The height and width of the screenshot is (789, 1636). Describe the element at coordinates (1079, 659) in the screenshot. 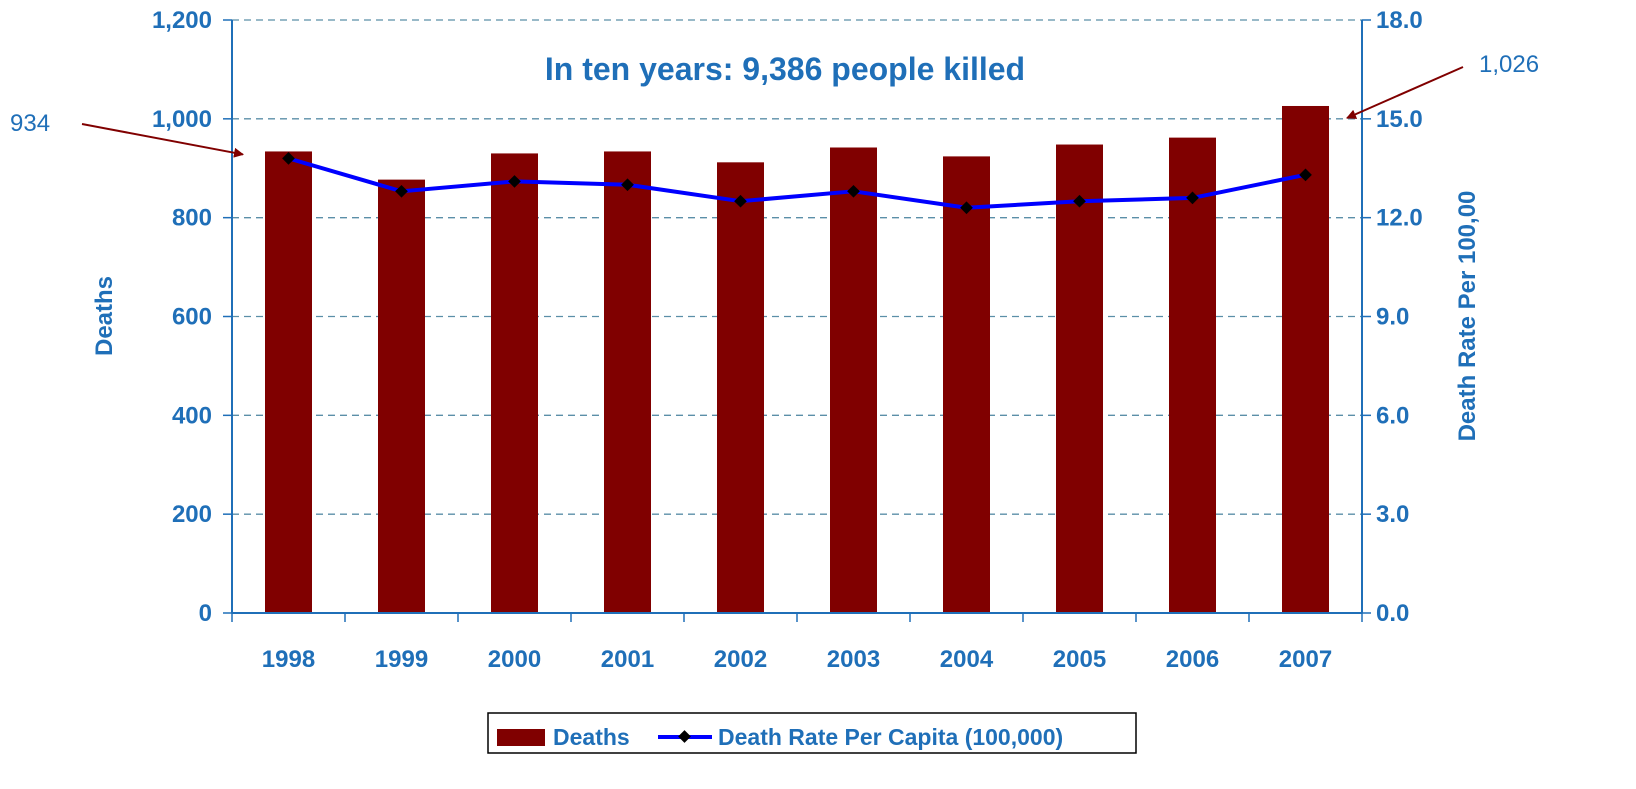

I see `x-tick-label: 2005` at that location.